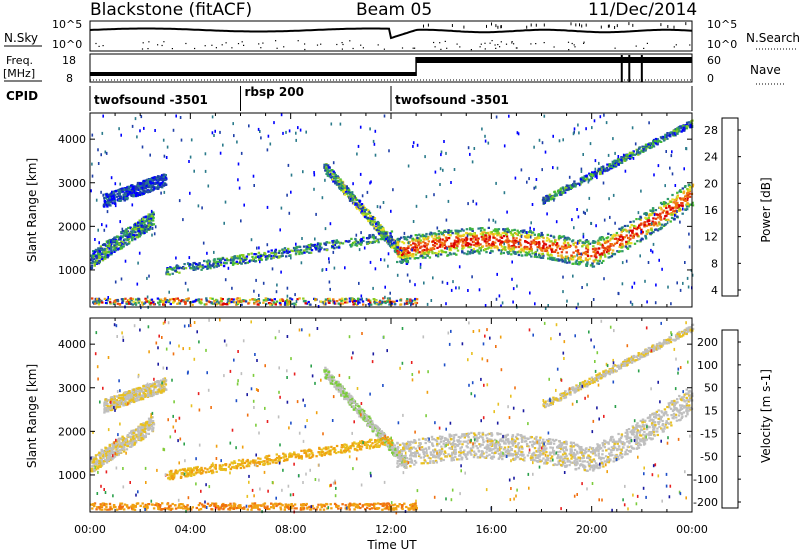 This screenshot has height=554, width=800. Describe the element at coordinates (609, 26) in the screenshot. I see `noise-spike` at that location.